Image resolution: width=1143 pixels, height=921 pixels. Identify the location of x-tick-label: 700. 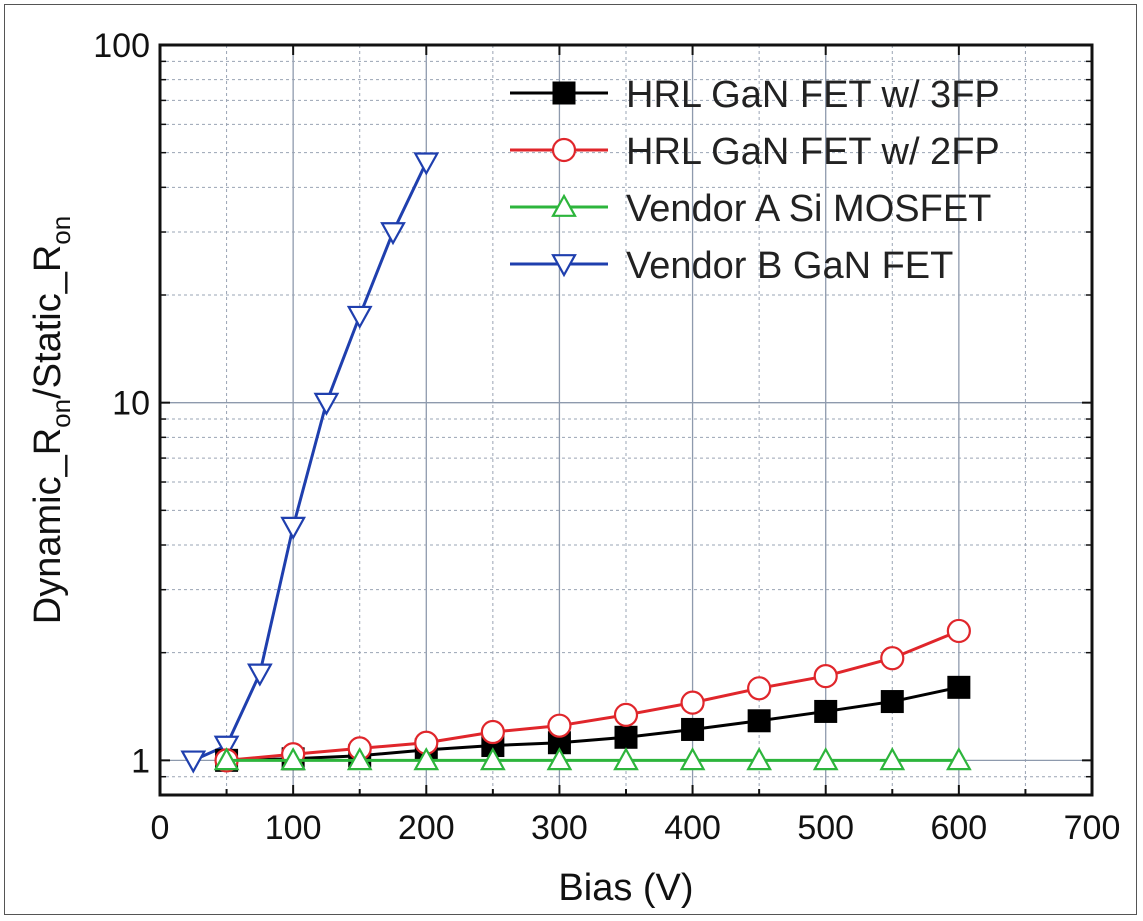
(1092, 828).